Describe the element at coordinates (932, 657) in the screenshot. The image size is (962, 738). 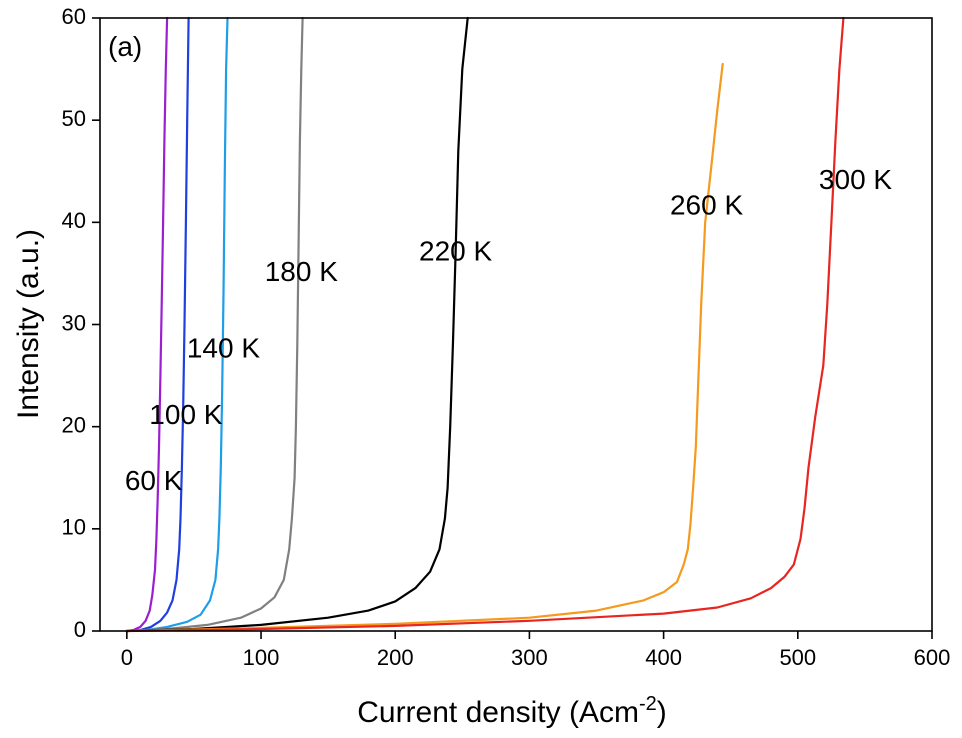
I see `x-tick-label: 600` at that location.